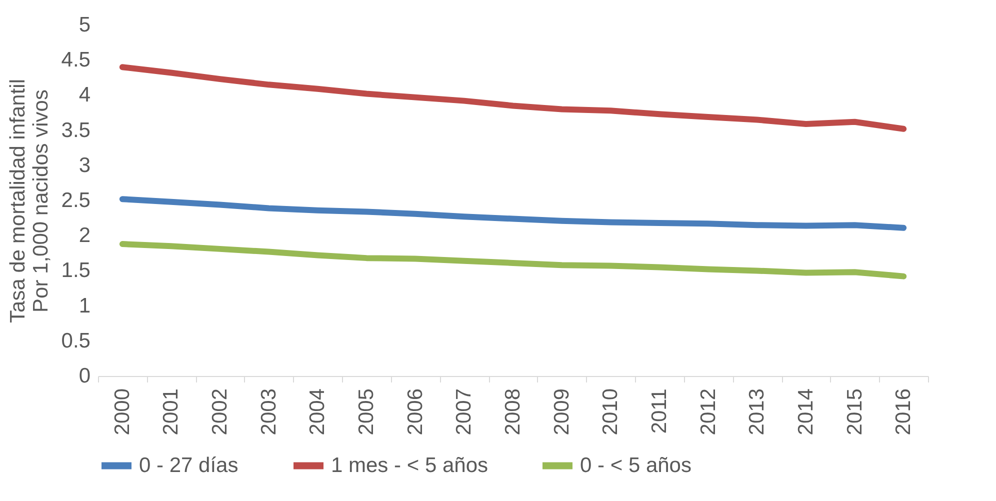 Image resolution: width=996 pixels, height=501 pixels. I want to click on legend-label: 0 - 27 días, so click(188, 465).